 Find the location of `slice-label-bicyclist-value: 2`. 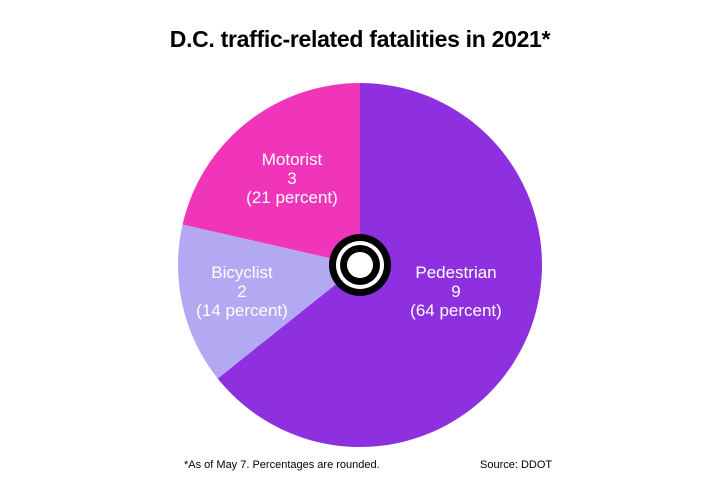

slice-label-bicyclist-value: 2 is located at coordinates (241, 291).